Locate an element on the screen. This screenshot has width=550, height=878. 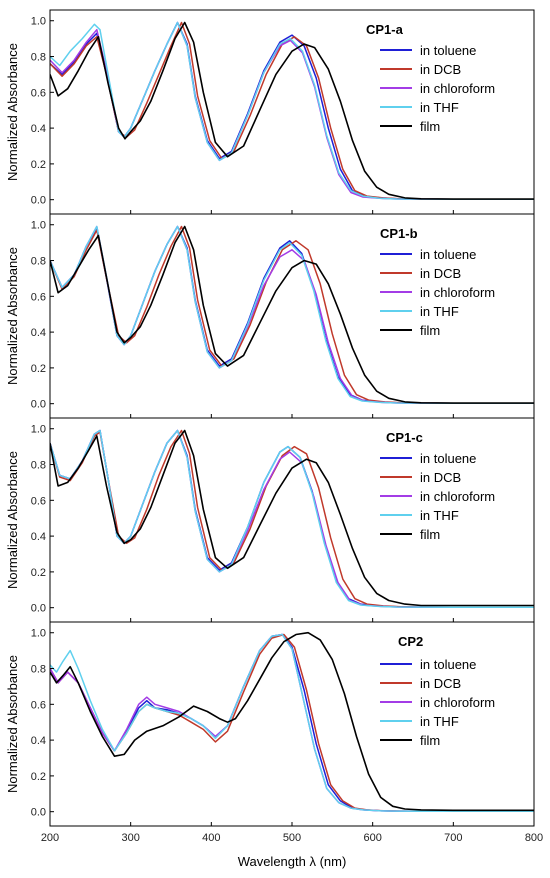
x-tick-label: 500 is located at coordinates (292, 838).